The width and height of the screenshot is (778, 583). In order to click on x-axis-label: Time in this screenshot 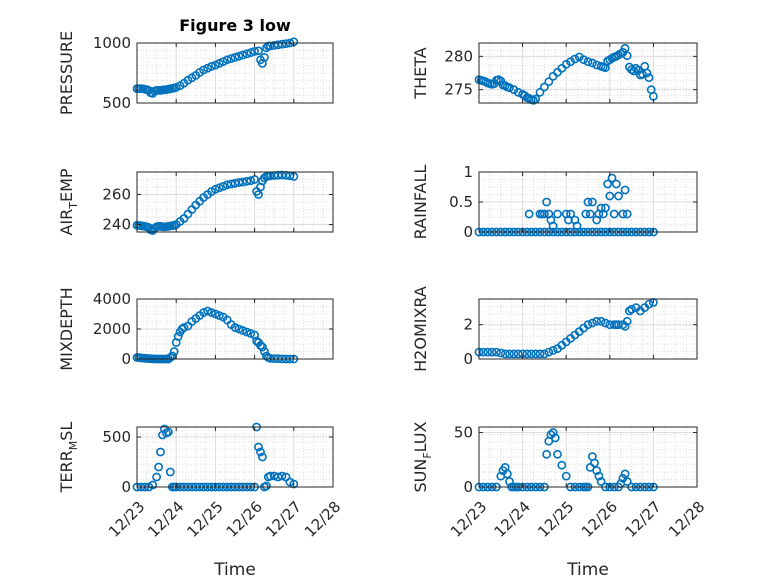, I will do `click(234, 570)`.